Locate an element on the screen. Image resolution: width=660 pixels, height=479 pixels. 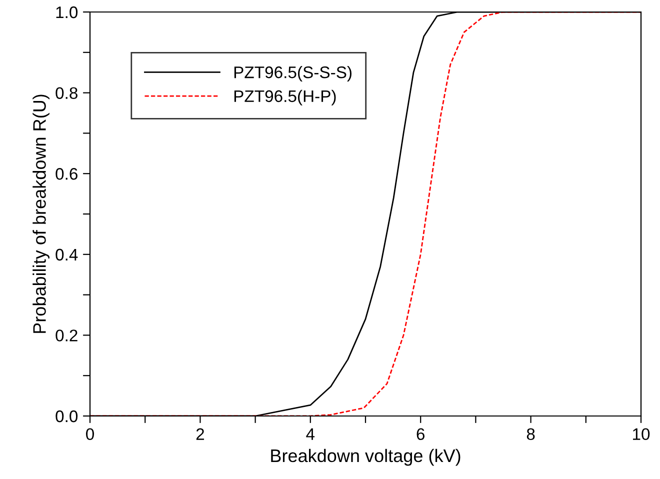
y-tick-label: 0.6 is located at coordinates (67, 174).